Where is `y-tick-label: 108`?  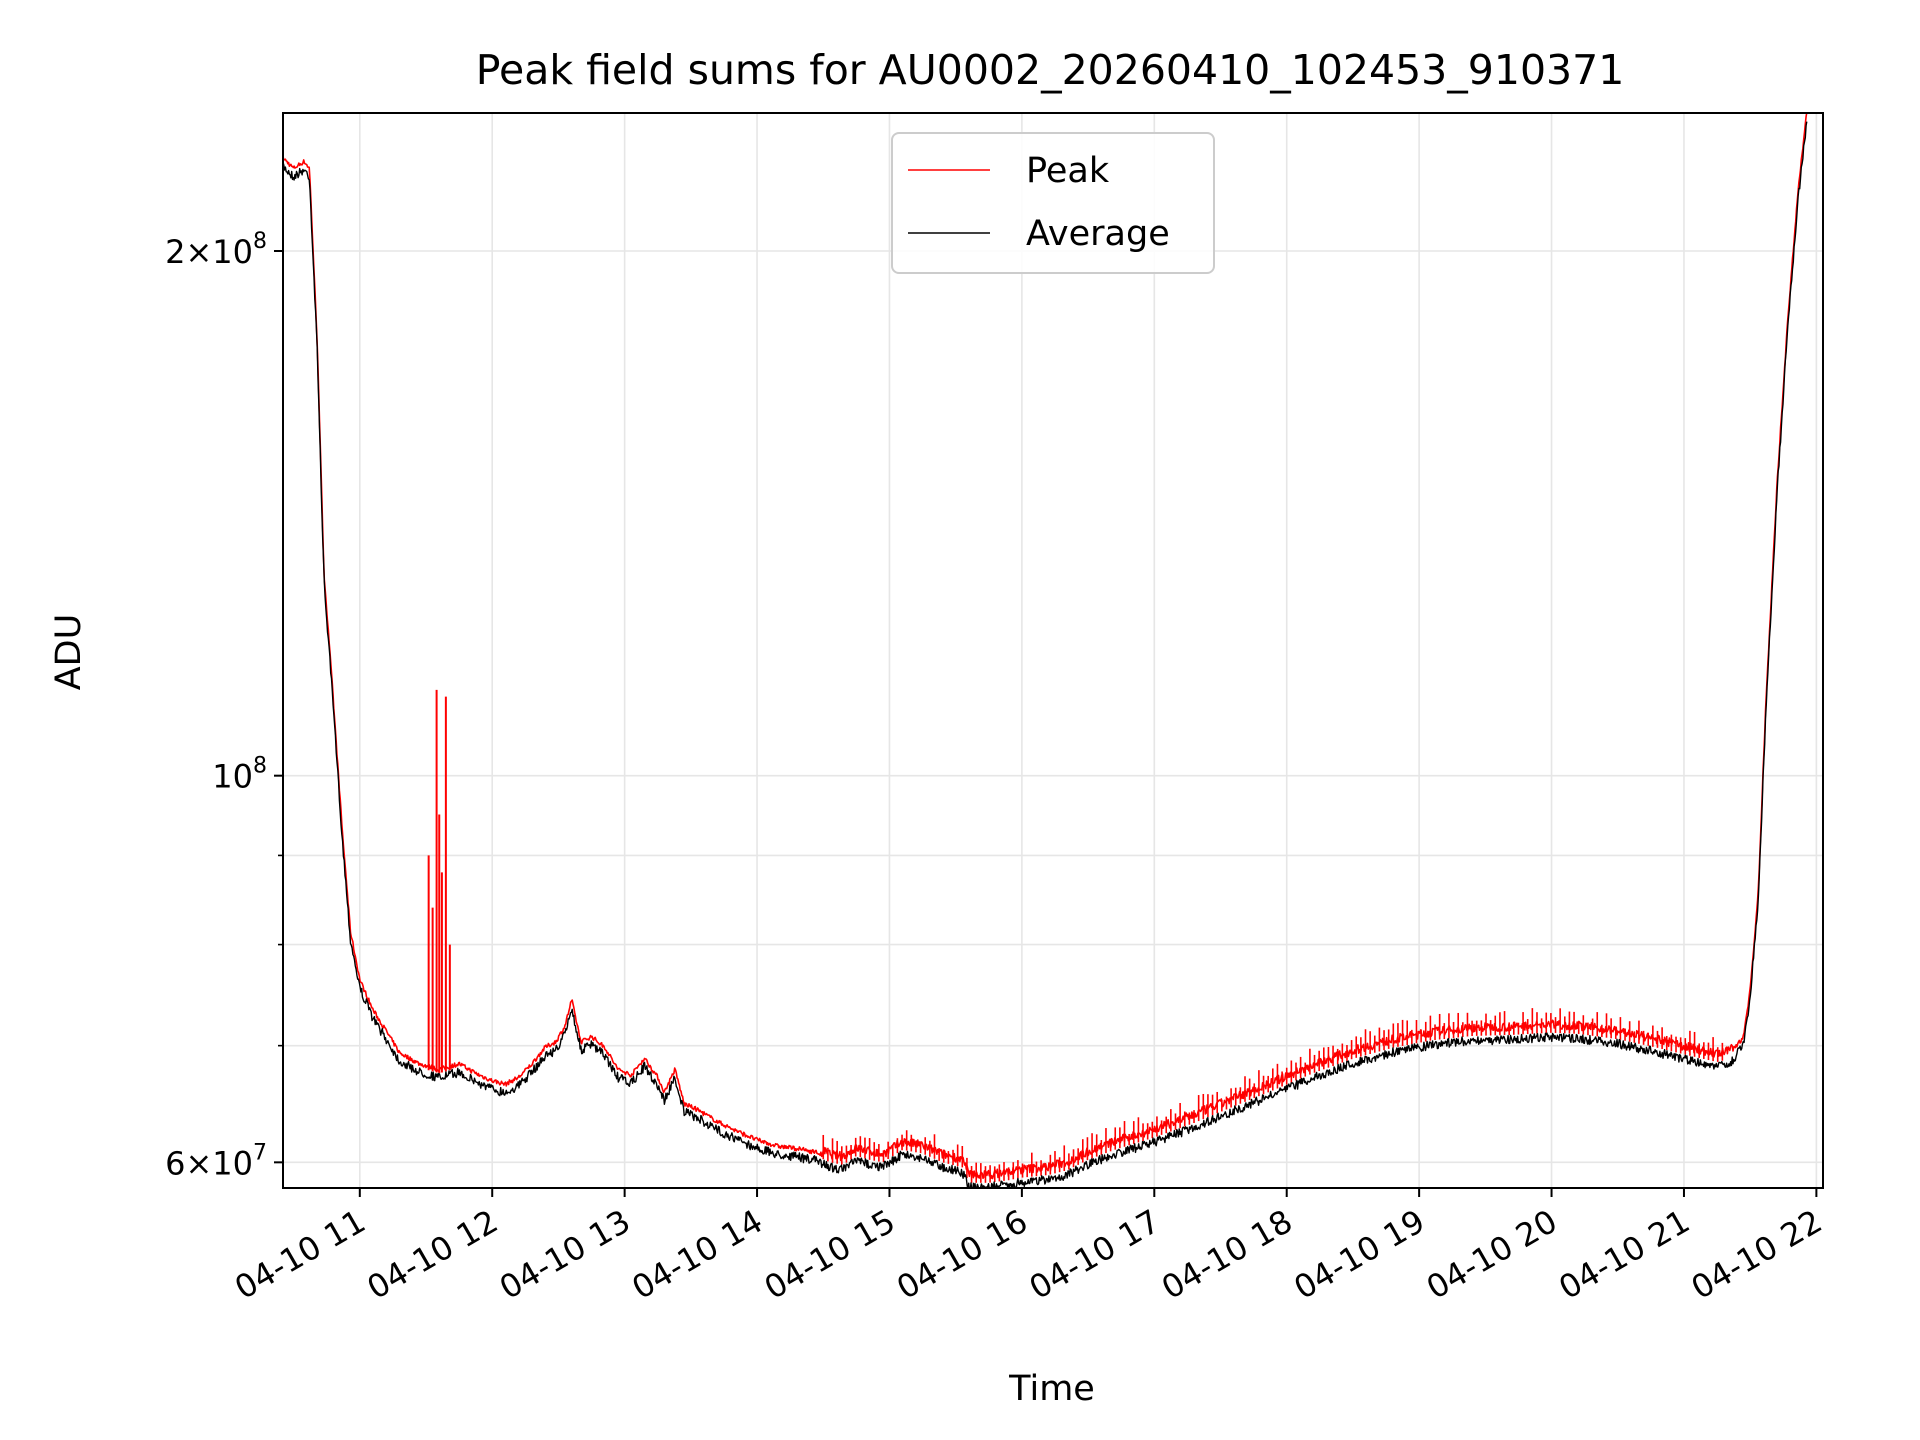 y-tick-label: 108 is located at coordinates (239, 775).